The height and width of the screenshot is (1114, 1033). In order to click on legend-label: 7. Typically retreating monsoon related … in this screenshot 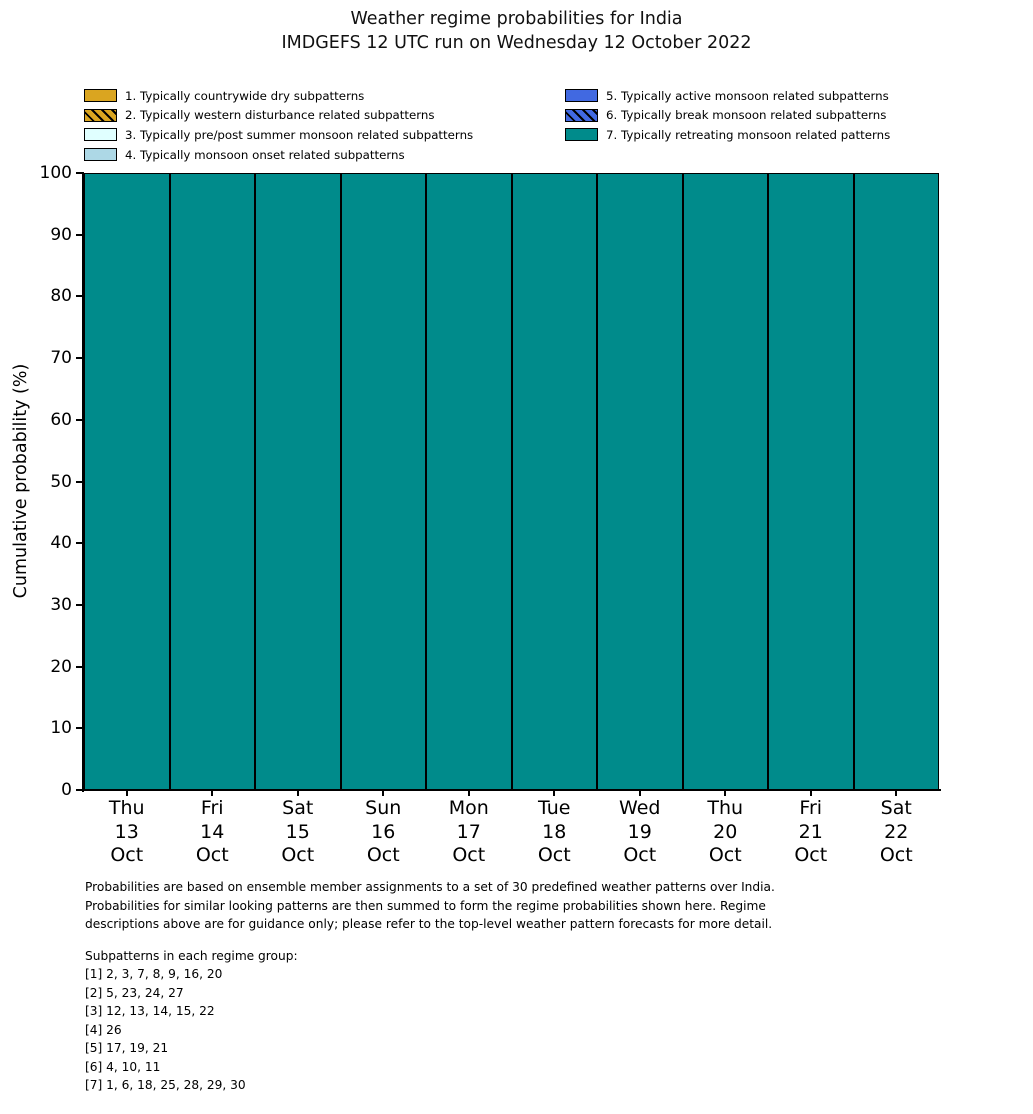, I will do `click(748, 134)`.